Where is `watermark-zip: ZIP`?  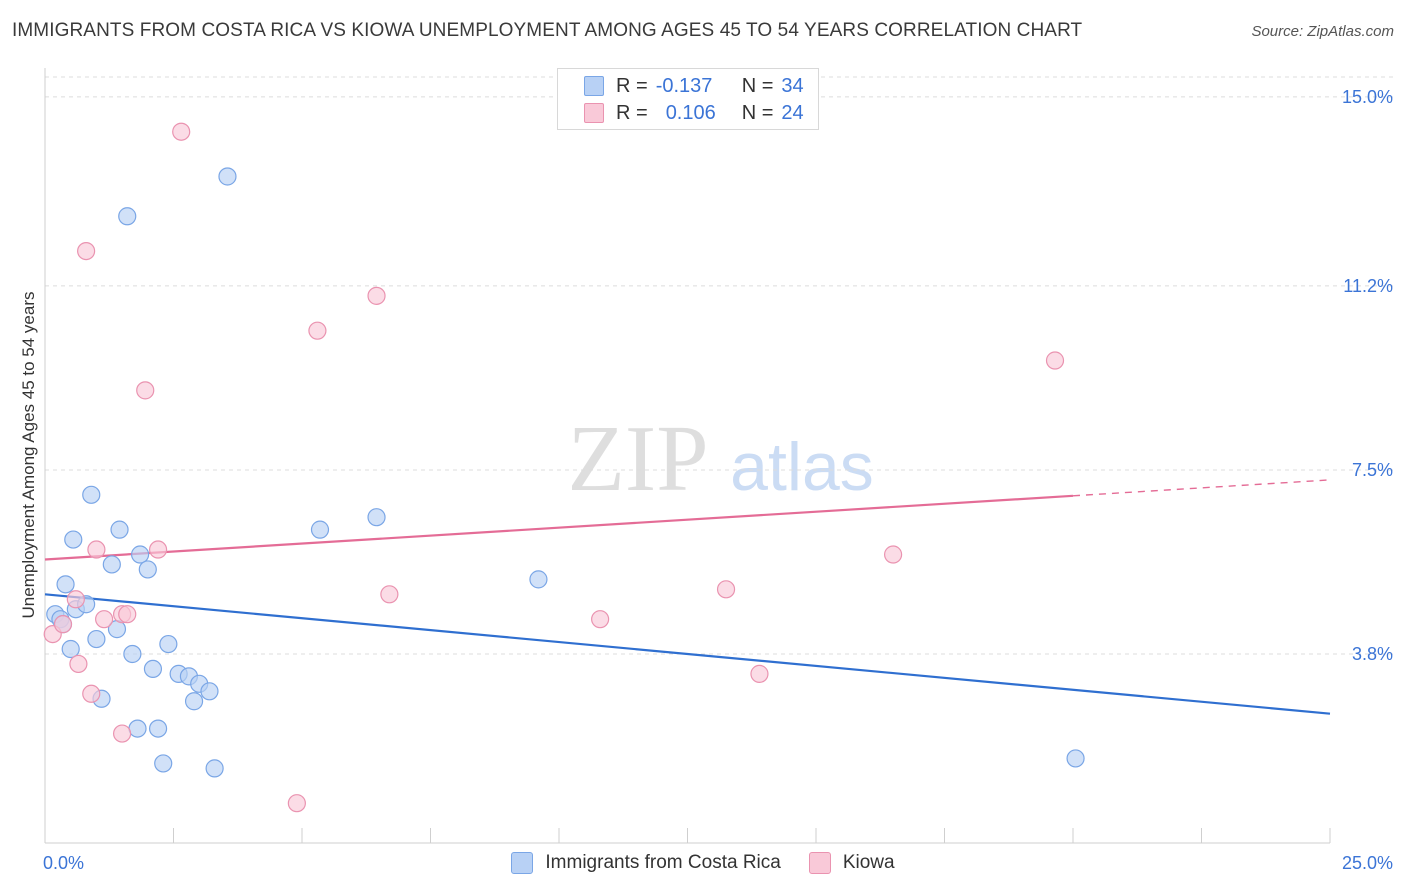 watermark-zip: ZIP is located at coordinates (638, 459).